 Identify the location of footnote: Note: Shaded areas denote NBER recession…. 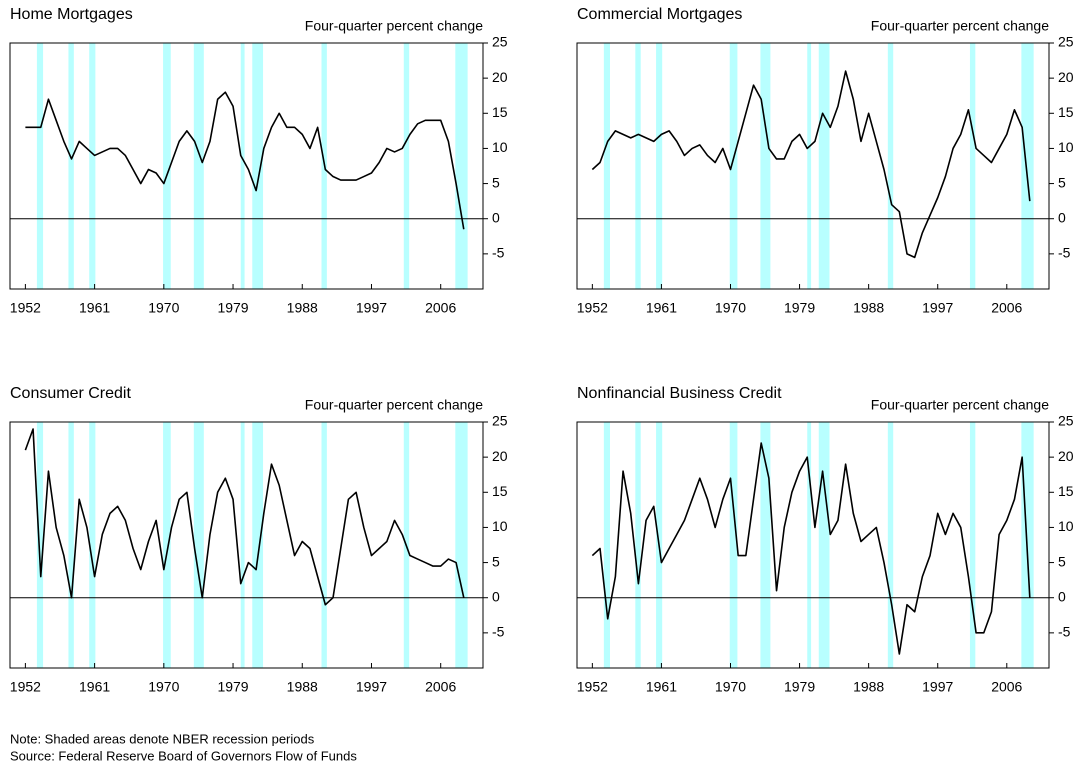
(162, 738).